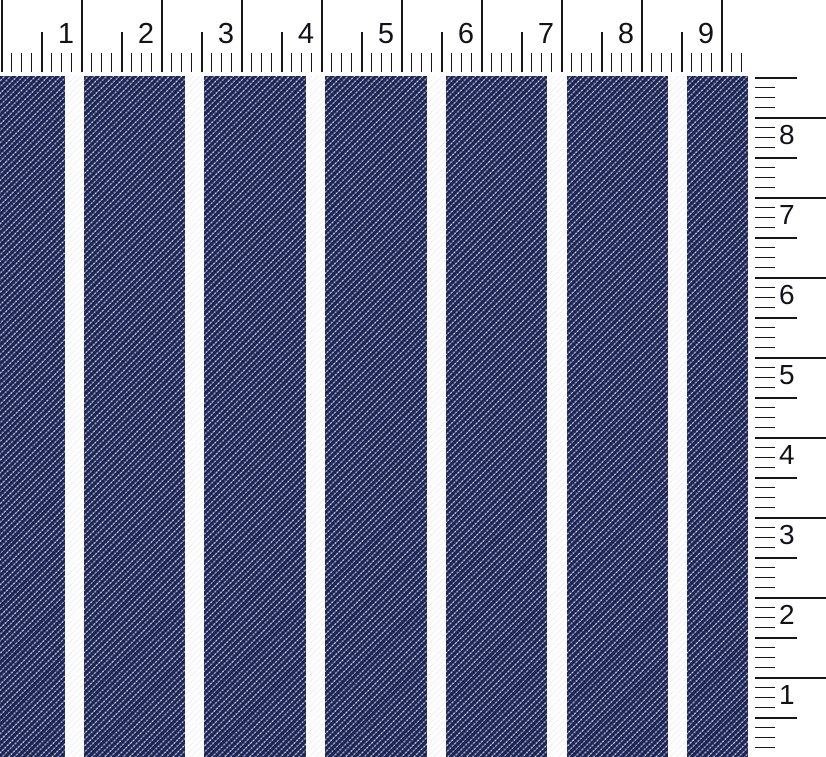  Describe the element at coordinates (787, 294) in the screenshot. I see `ruler-number: 6` at that location.